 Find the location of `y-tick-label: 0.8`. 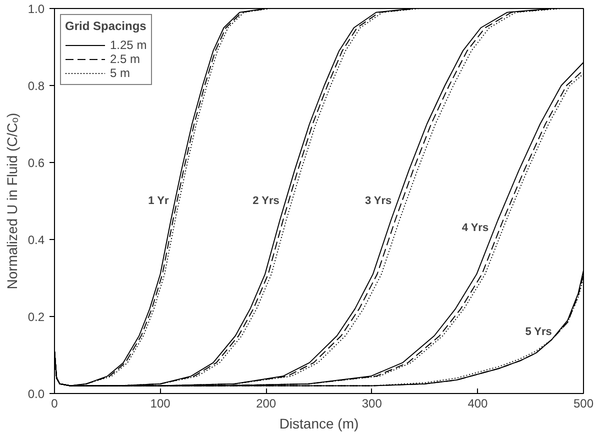

y-tick-label: 0.8 is located at coordinates (36, 86).